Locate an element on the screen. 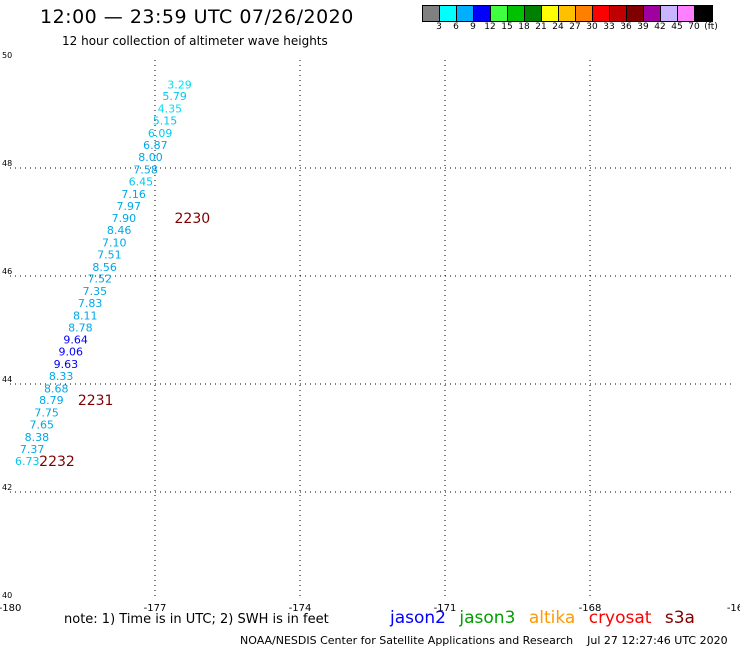 The height and width of the screenshot is (650, 740). wave-height-label: 7.52 is located at coordinates (100, 279).